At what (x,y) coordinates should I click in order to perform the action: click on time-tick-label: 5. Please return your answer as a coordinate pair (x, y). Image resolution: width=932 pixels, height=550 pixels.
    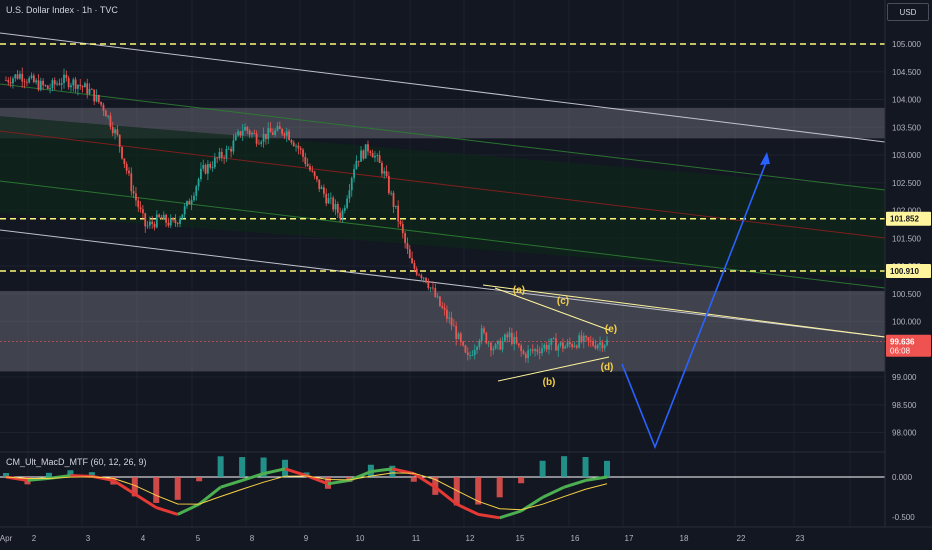
    Looking at the image, I should click on (198, 538).